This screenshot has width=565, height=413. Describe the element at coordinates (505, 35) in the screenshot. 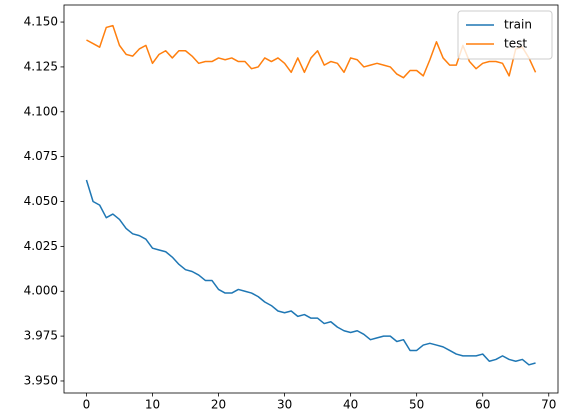

I see `legend-box` at that location.